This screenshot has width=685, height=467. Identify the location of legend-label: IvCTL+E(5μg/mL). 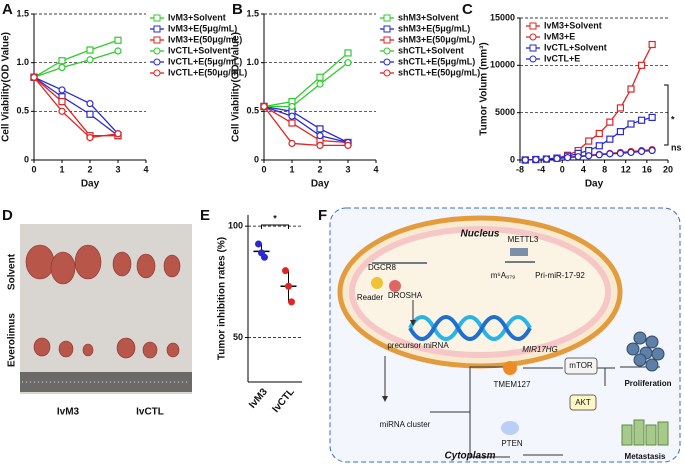
(205, 61).